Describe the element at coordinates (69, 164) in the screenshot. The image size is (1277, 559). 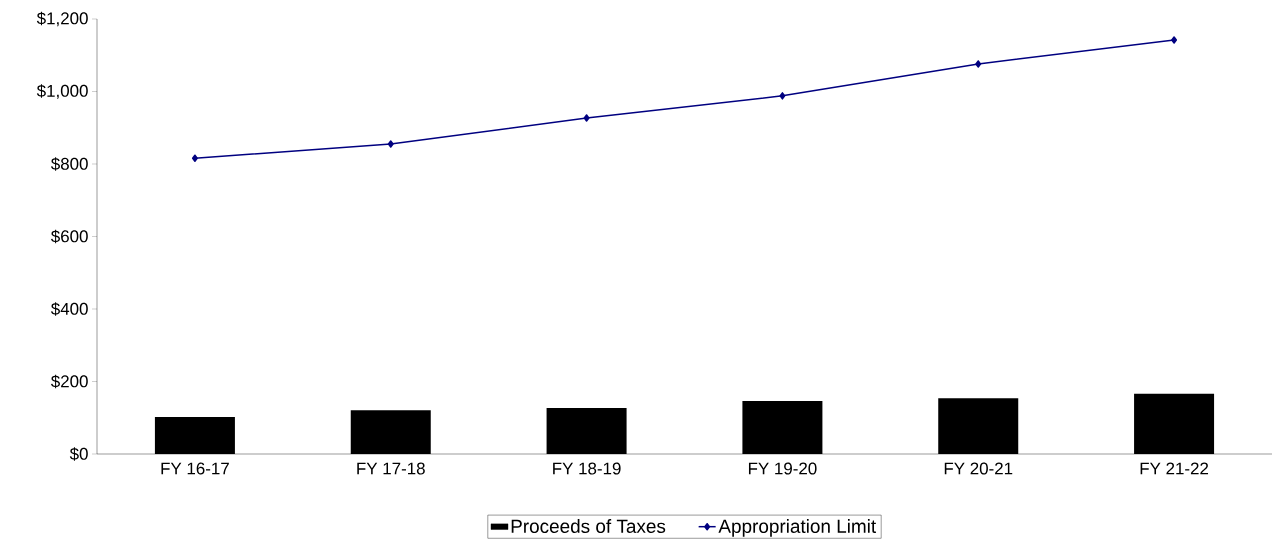
I see `y-tick-label: $800` at that location.